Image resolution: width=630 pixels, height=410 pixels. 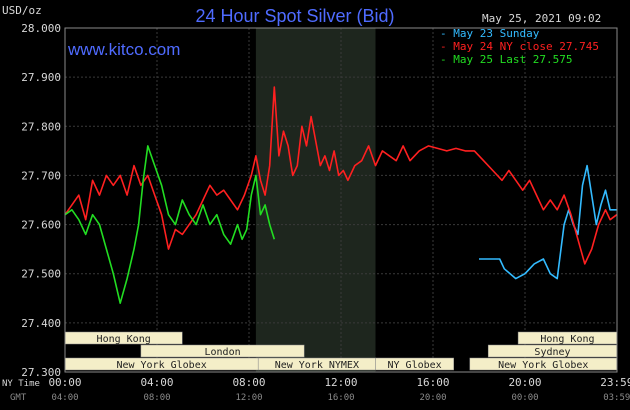 What do you see at coordinates (248, 382) in the screenshot?
I see `x-tick-label-ny: 08:00` at bounding box center [248, 382].